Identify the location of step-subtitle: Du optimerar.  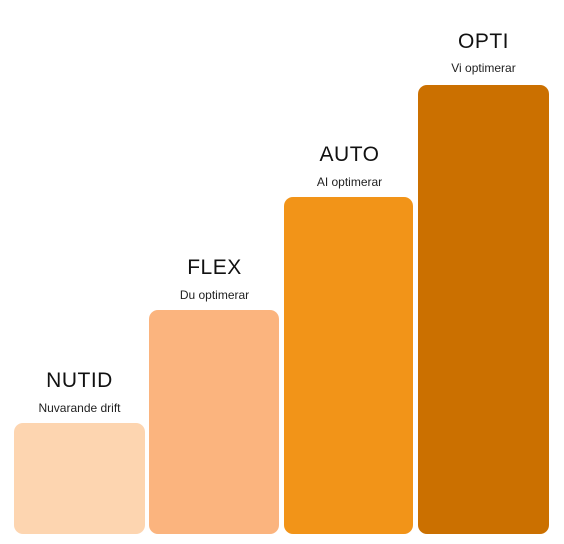
(214, 295).